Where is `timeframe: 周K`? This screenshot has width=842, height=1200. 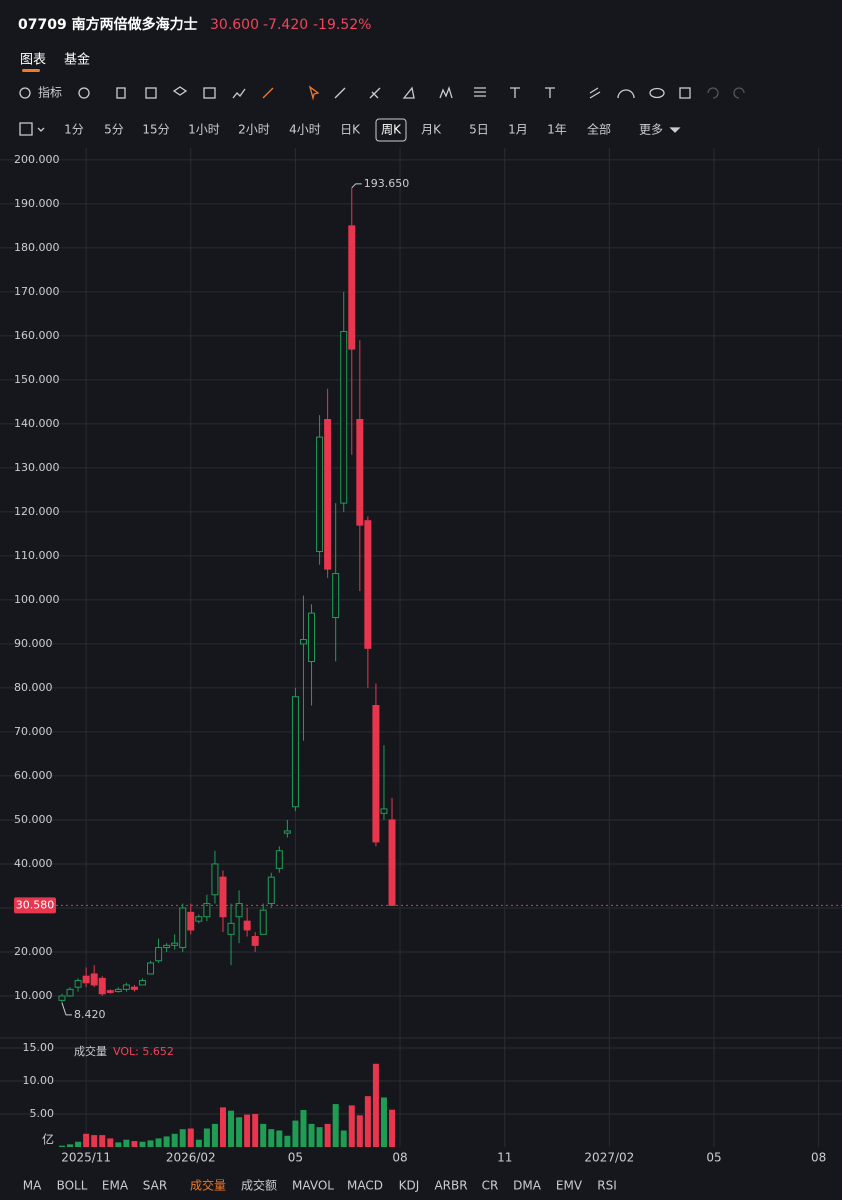 timeframe: 周K is located at coordinates (391, 130).